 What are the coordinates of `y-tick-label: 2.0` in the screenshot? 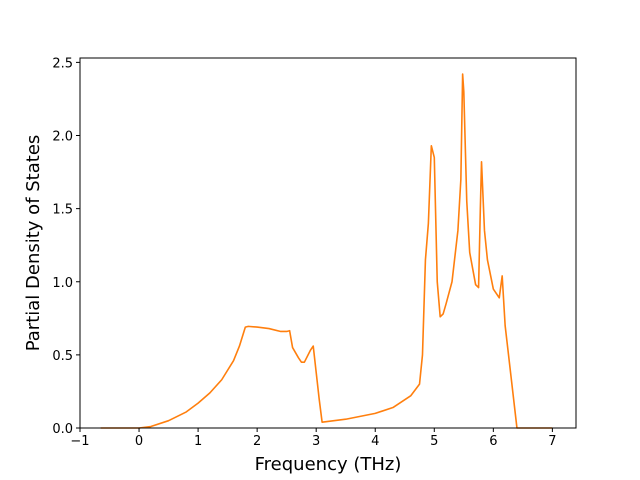 It's located at (62, 137).